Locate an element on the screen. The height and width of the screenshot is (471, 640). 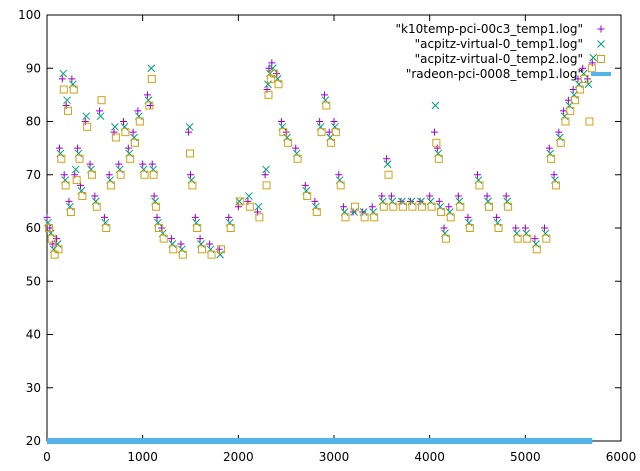
y-tick-label: 60 is located at coordinates (33, 228).